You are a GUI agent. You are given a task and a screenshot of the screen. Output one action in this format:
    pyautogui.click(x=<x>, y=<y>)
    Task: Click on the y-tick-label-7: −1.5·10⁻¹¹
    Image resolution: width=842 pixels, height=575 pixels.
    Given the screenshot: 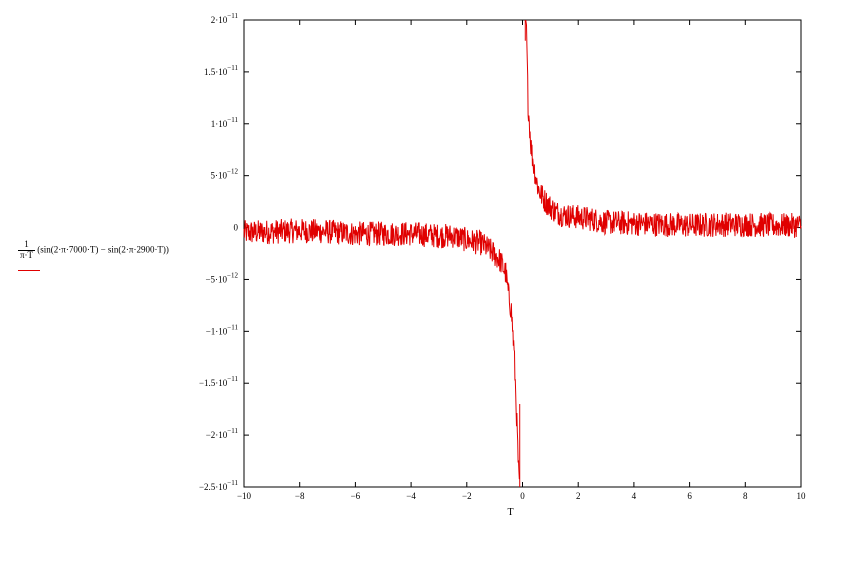 What is the action you would take?
    pyautogui.click(x=219, y=381)
    